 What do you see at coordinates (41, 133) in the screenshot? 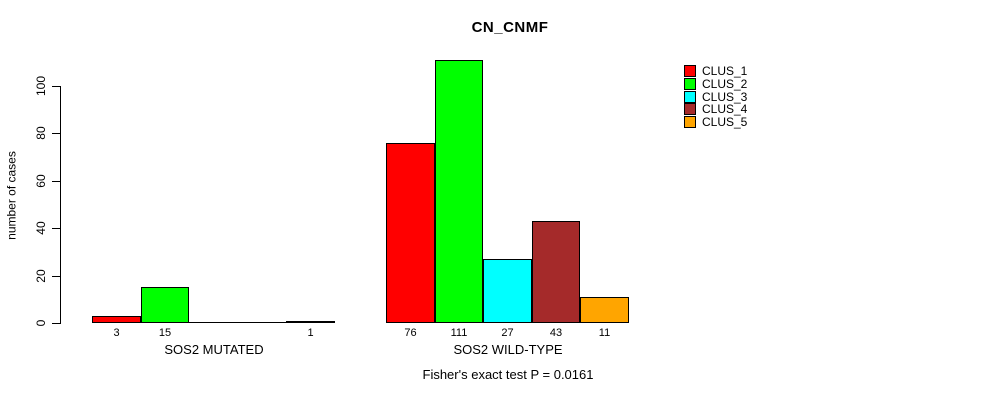
I see `y-tick-label: 80` at bounding box center [41, 133].